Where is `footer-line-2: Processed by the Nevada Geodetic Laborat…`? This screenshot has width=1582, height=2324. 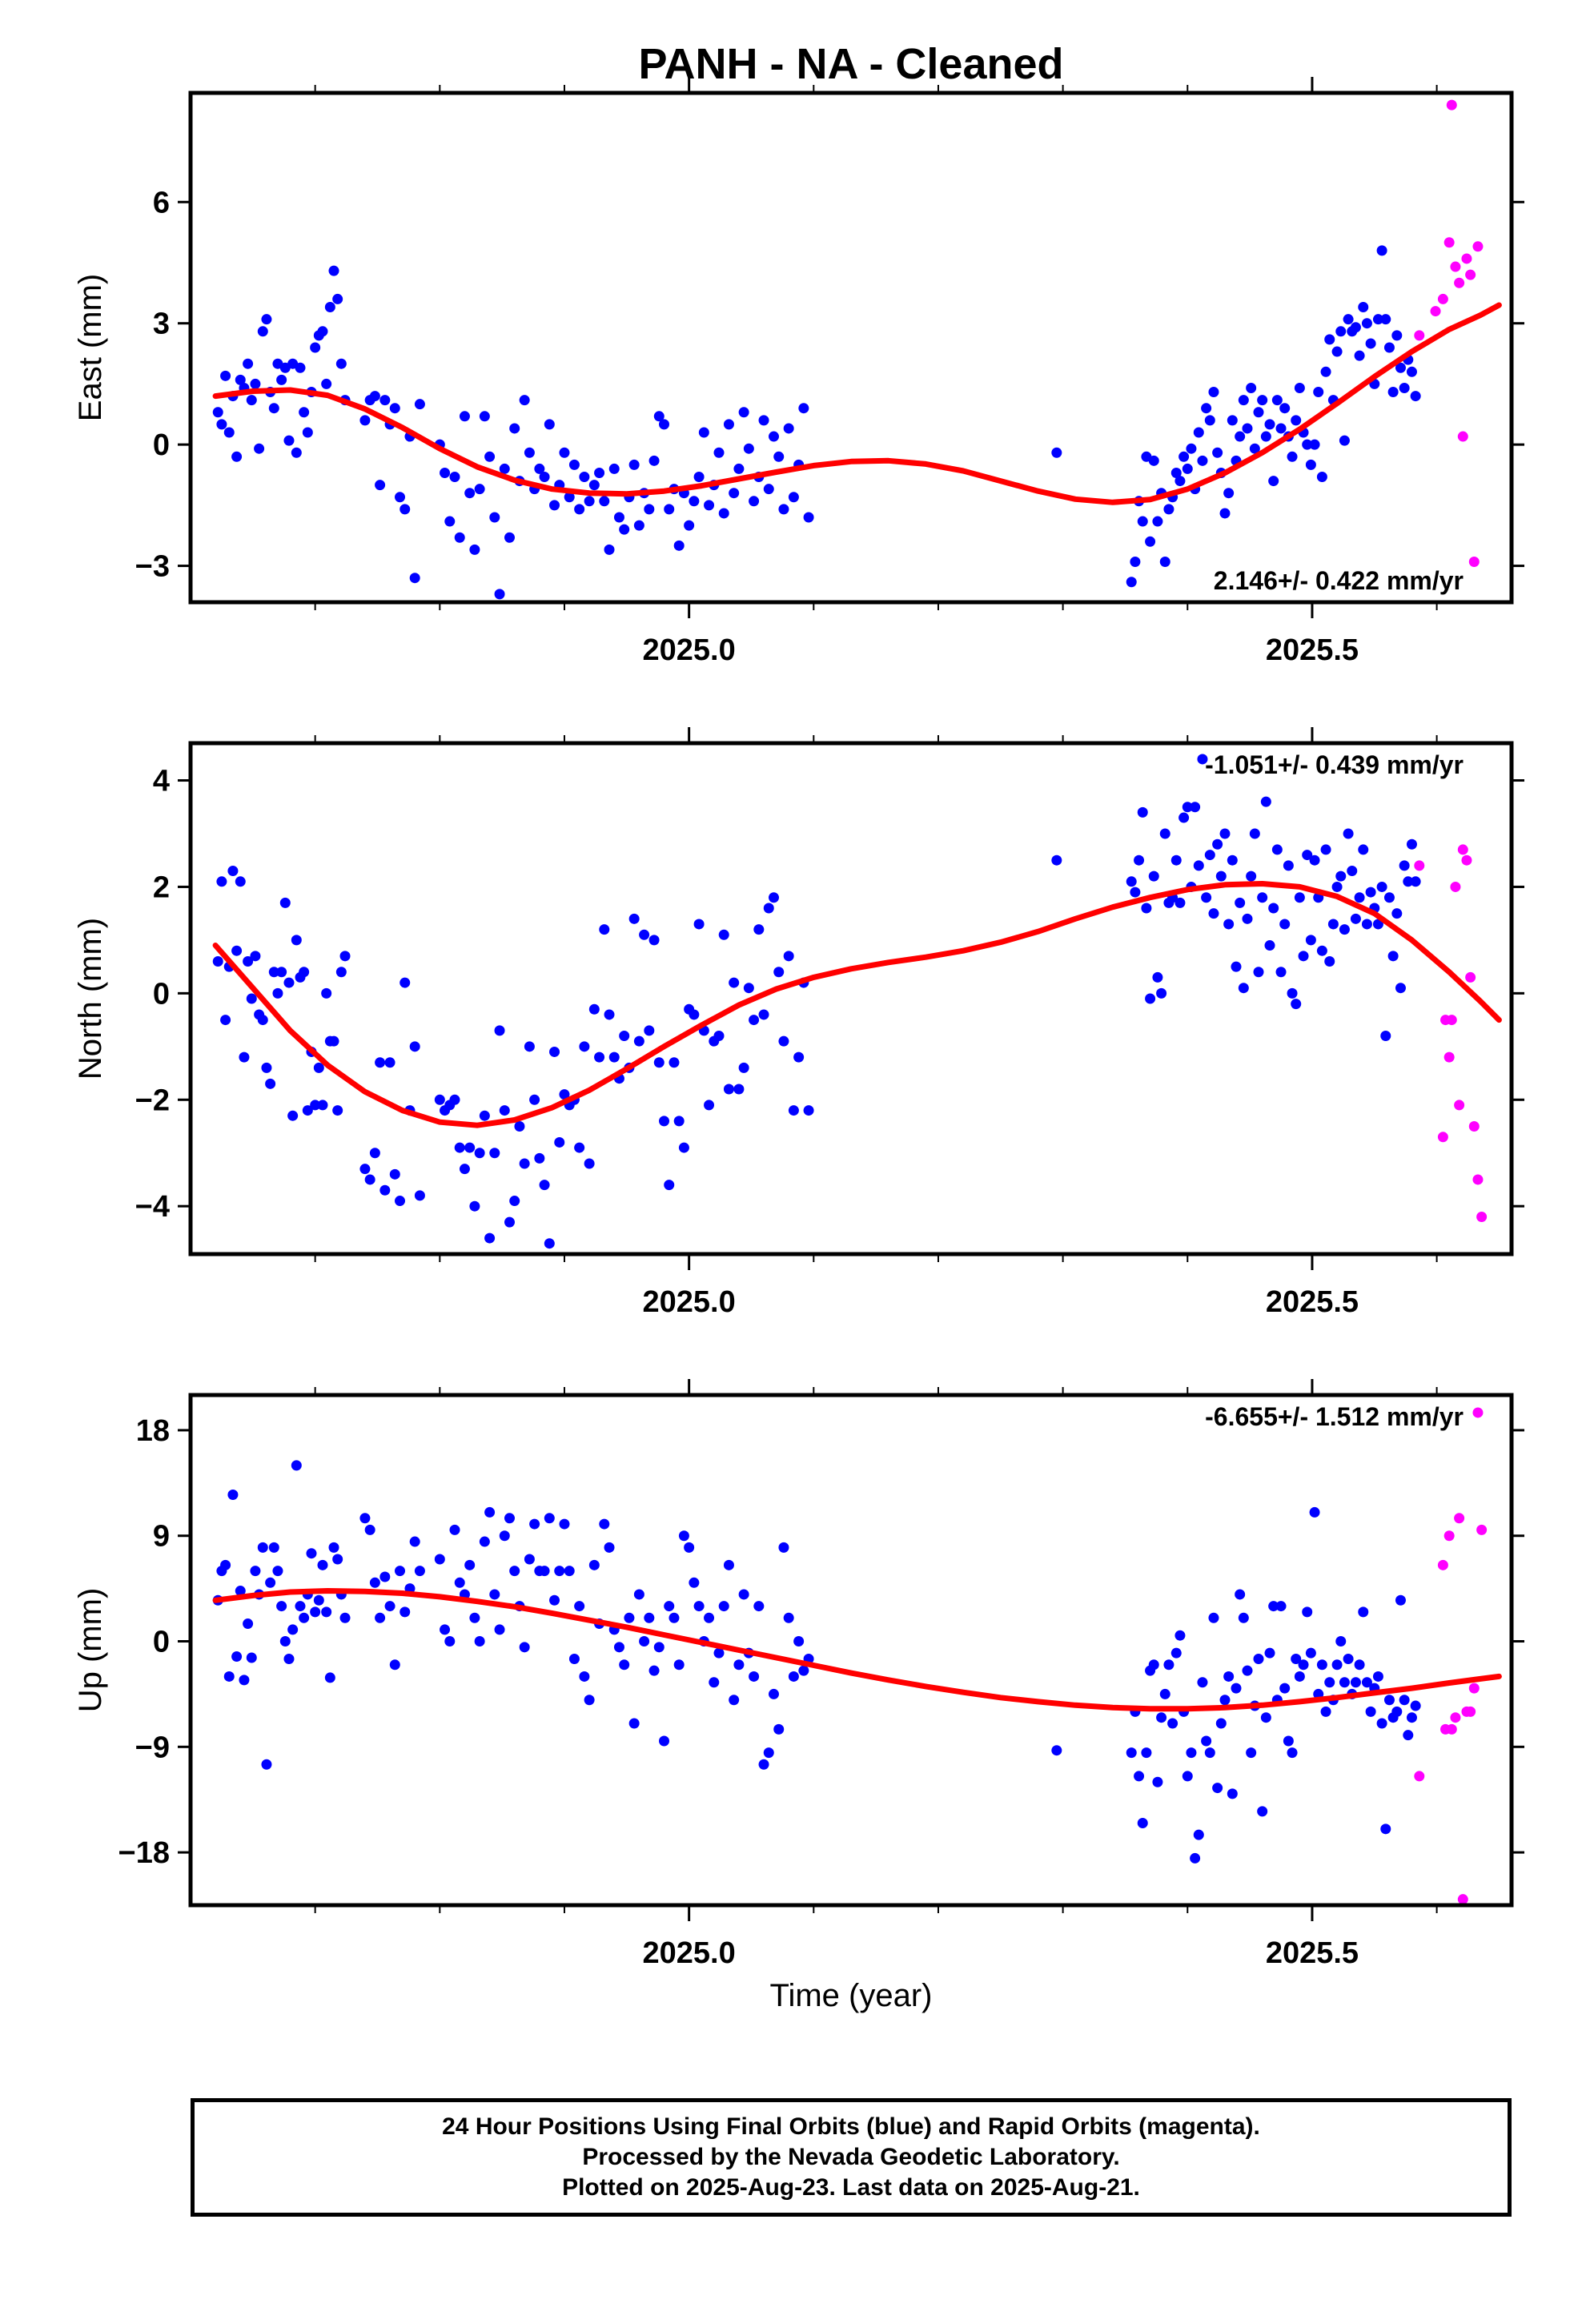 footer-line-2: Processed by the Nevada Geodetic Laborat… is located at coordinates (851, 2157).